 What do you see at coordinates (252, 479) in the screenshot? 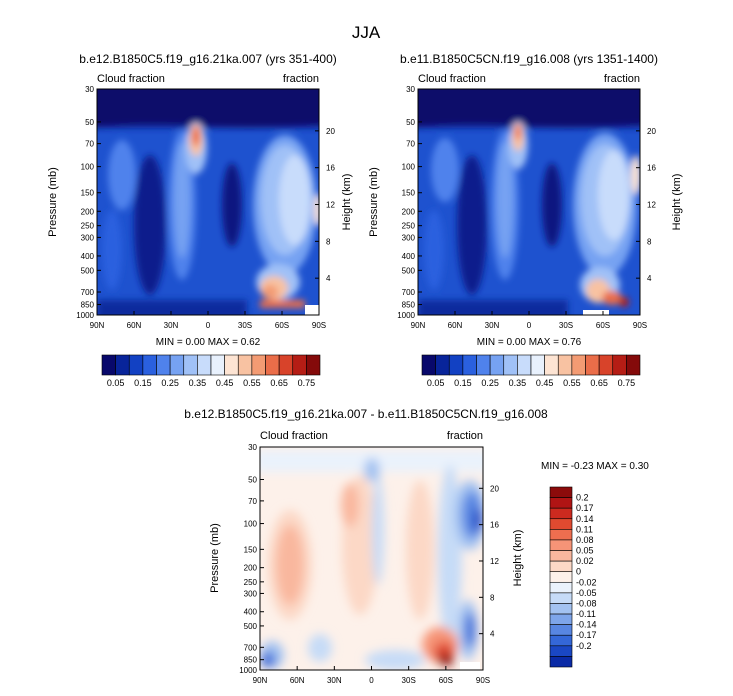
I see `panel-3-ytick-label: 50` at bounding box center [252, 479].